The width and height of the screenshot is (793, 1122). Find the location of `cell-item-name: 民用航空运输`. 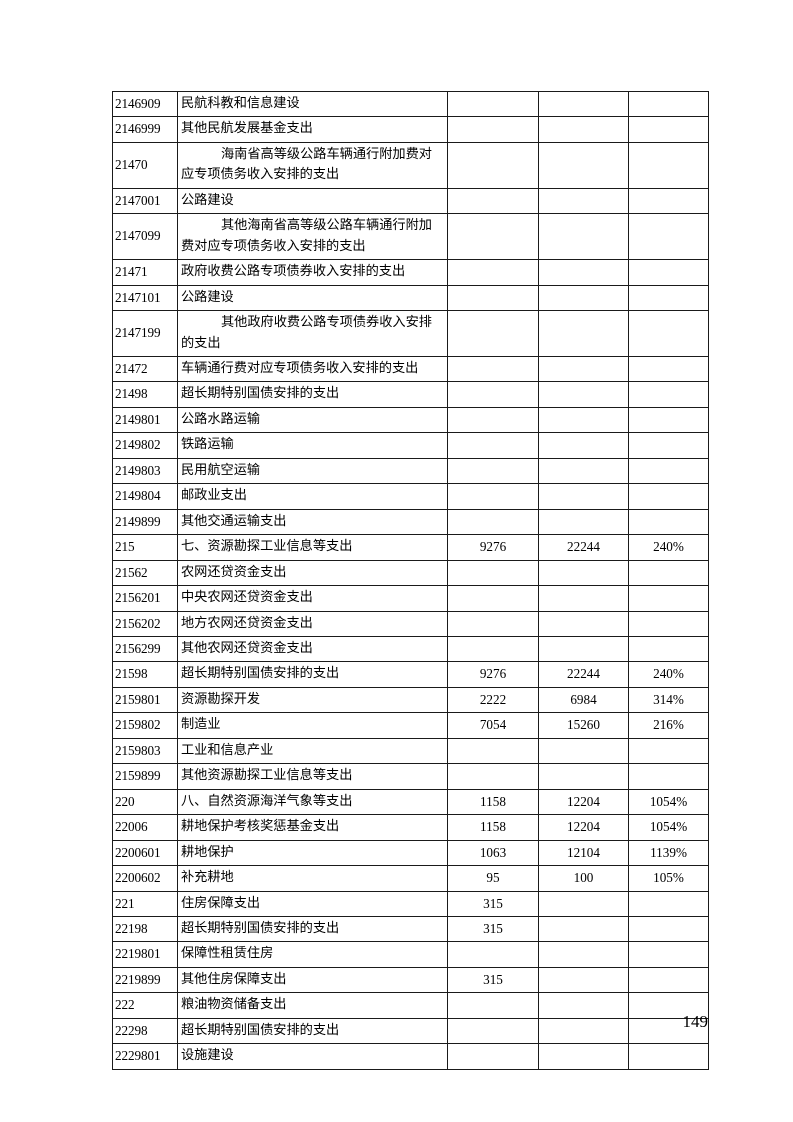

cell-item-name: 民用航空运输 is located at coordinates (312, 471).